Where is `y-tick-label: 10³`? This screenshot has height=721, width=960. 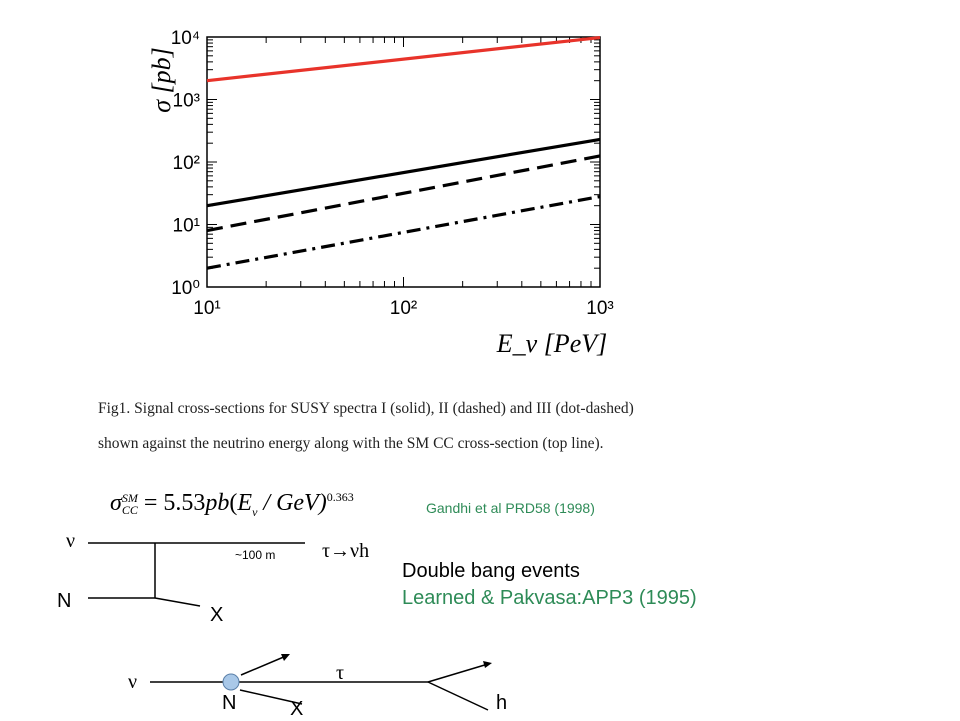 y-tick-label: 10³ is located at coordinates (186, 101).